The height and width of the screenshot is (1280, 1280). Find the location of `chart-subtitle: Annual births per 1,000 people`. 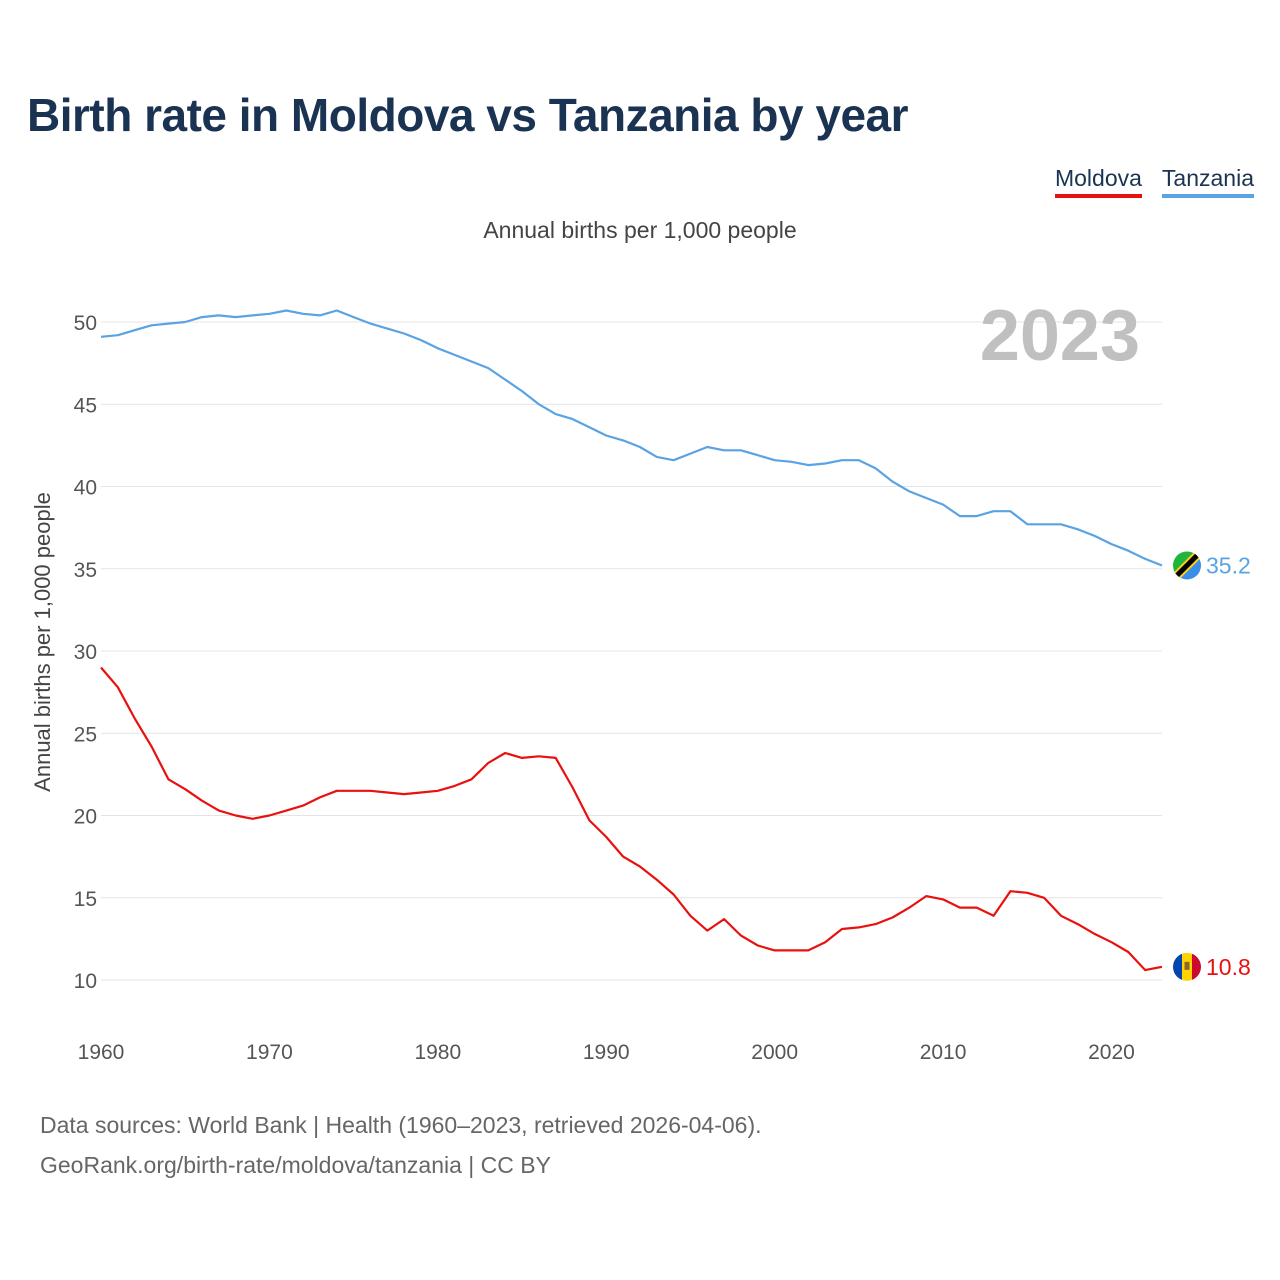

chart-subtitle: Annual births per 1,000 people is located at coordinates (640, 230).